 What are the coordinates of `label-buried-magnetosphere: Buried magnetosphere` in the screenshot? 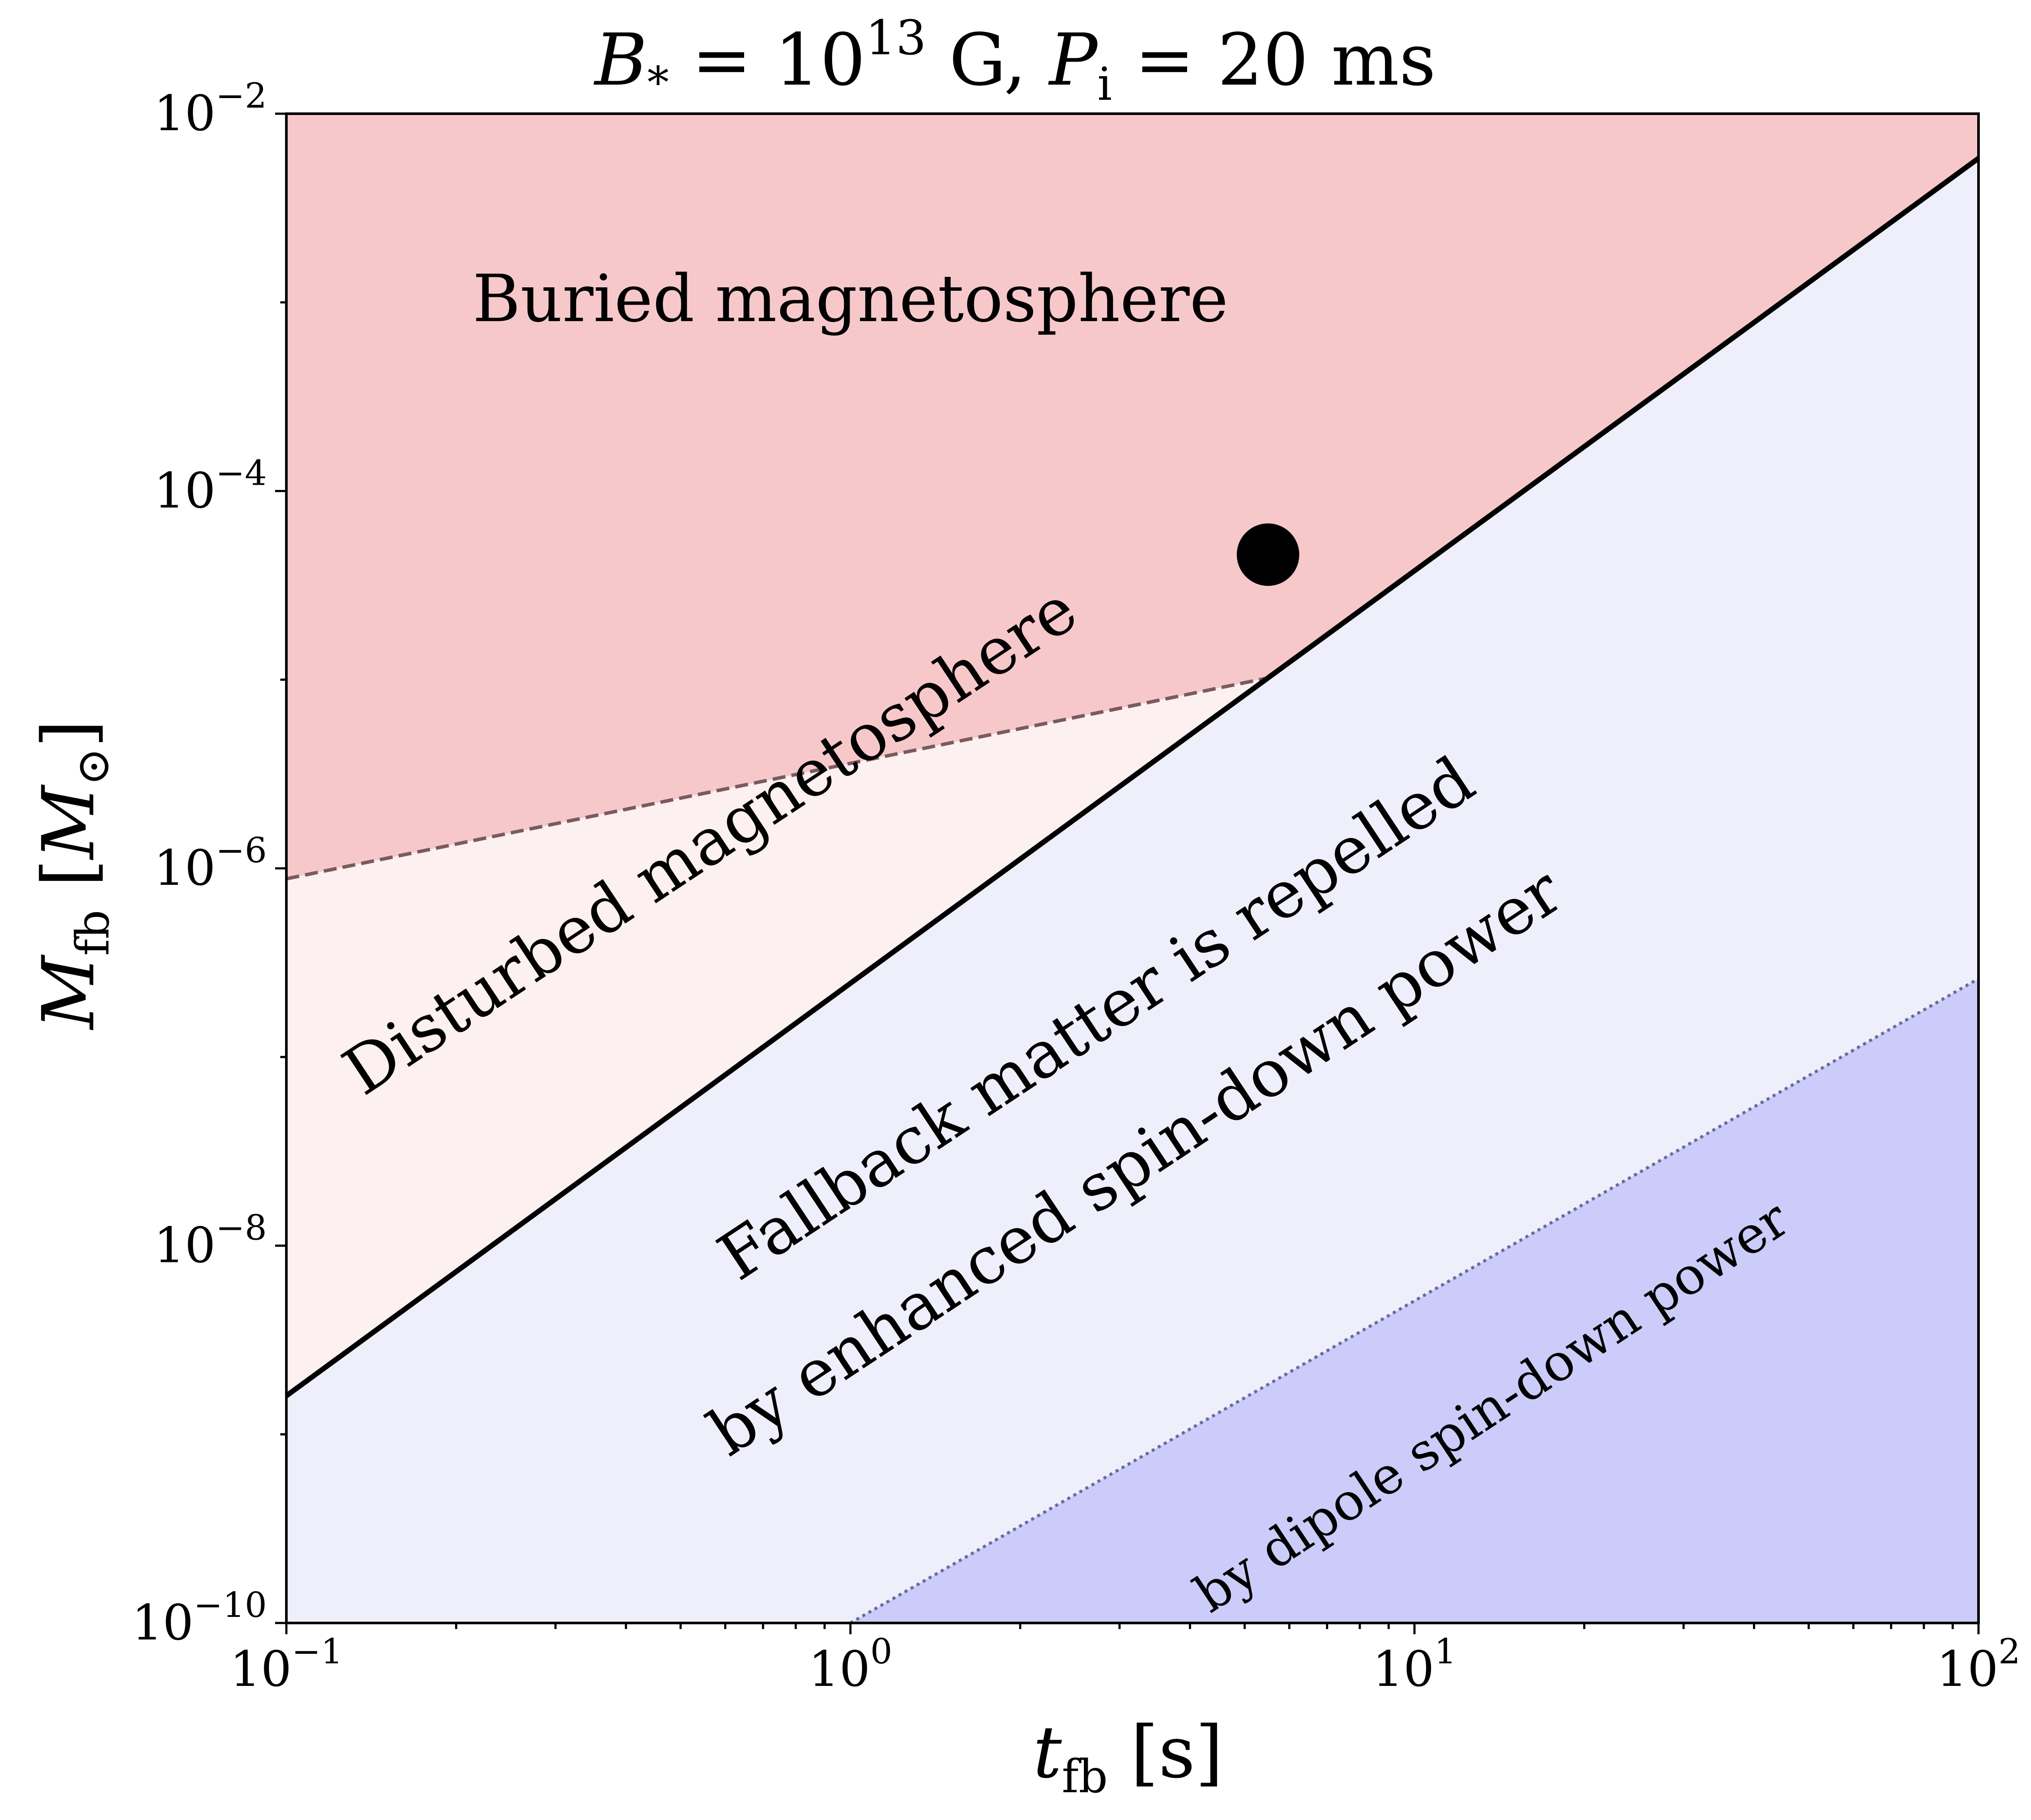 It's located at (850, 299).